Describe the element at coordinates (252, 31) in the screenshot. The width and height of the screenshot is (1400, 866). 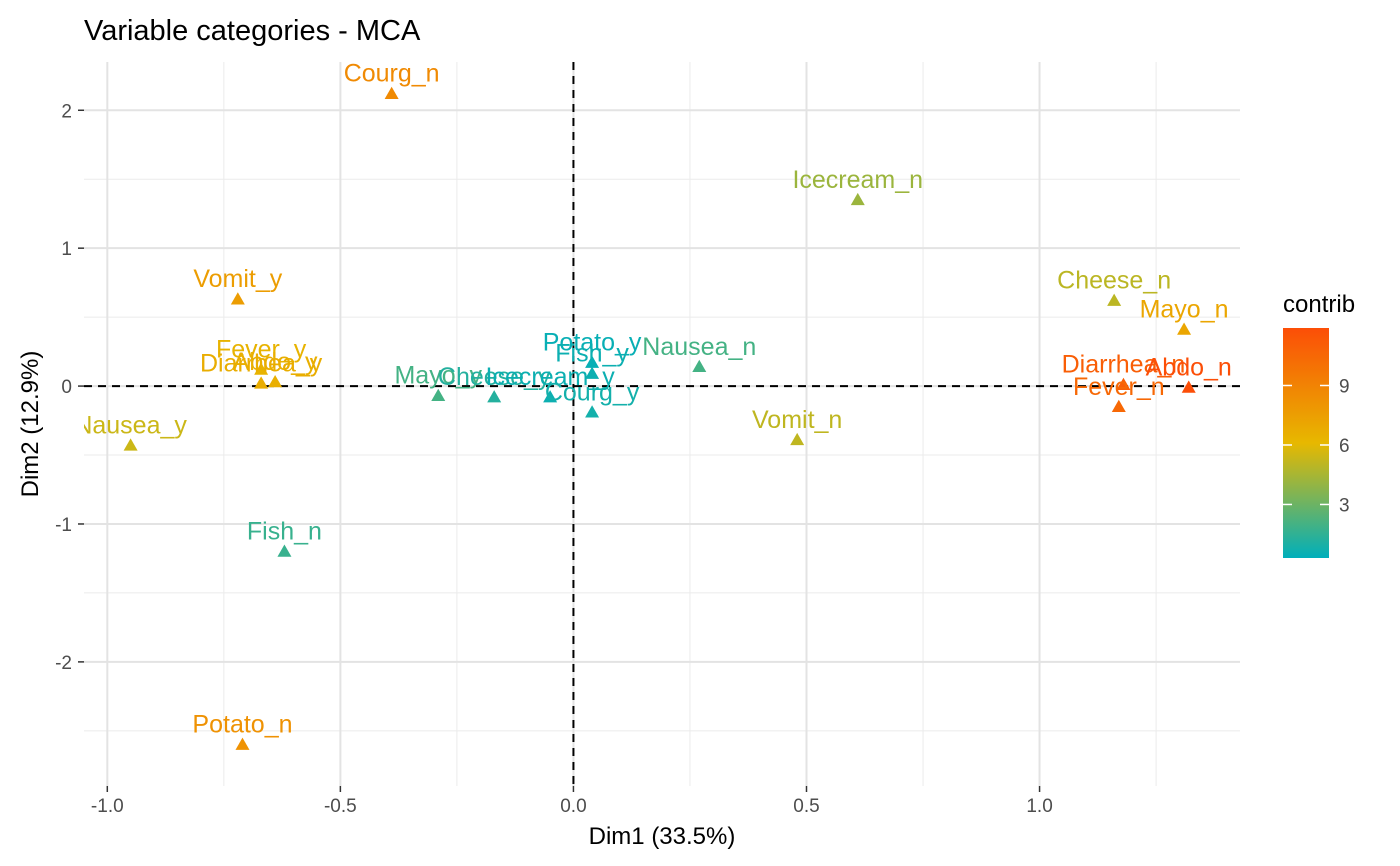
I see `chart-title: Variable categories - MCA` at that location.